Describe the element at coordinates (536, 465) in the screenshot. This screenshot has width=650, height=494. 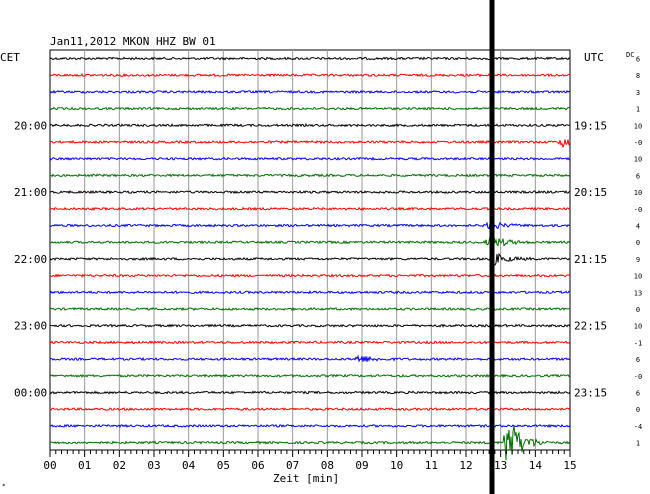
I see `x-tick-label: 14` at that location.